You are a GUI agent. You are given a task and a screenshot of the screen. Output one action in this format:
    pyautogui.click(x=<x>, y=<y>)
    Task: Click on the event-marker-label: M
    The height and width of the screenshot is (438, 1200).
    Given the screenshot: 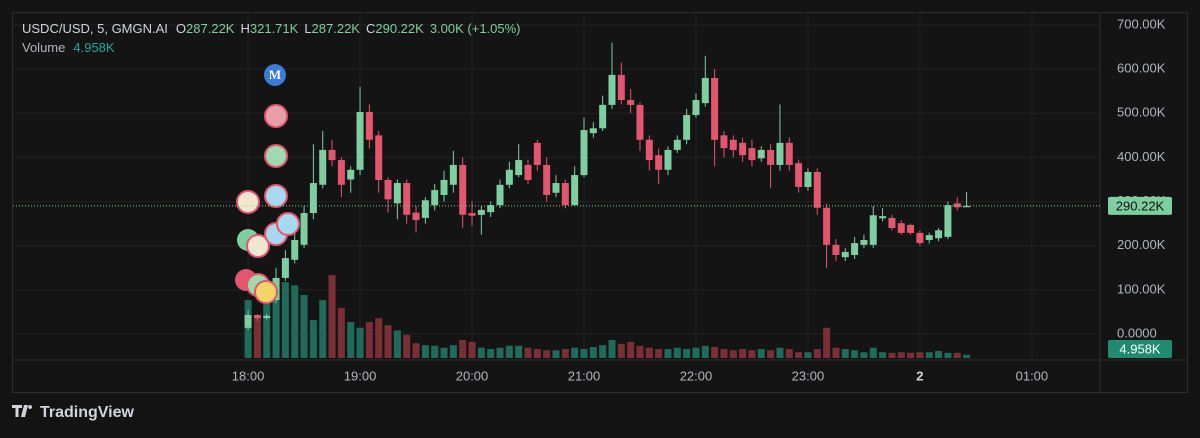 What is the action you would take?
    pyautogui.click(x=275, y=74)
    